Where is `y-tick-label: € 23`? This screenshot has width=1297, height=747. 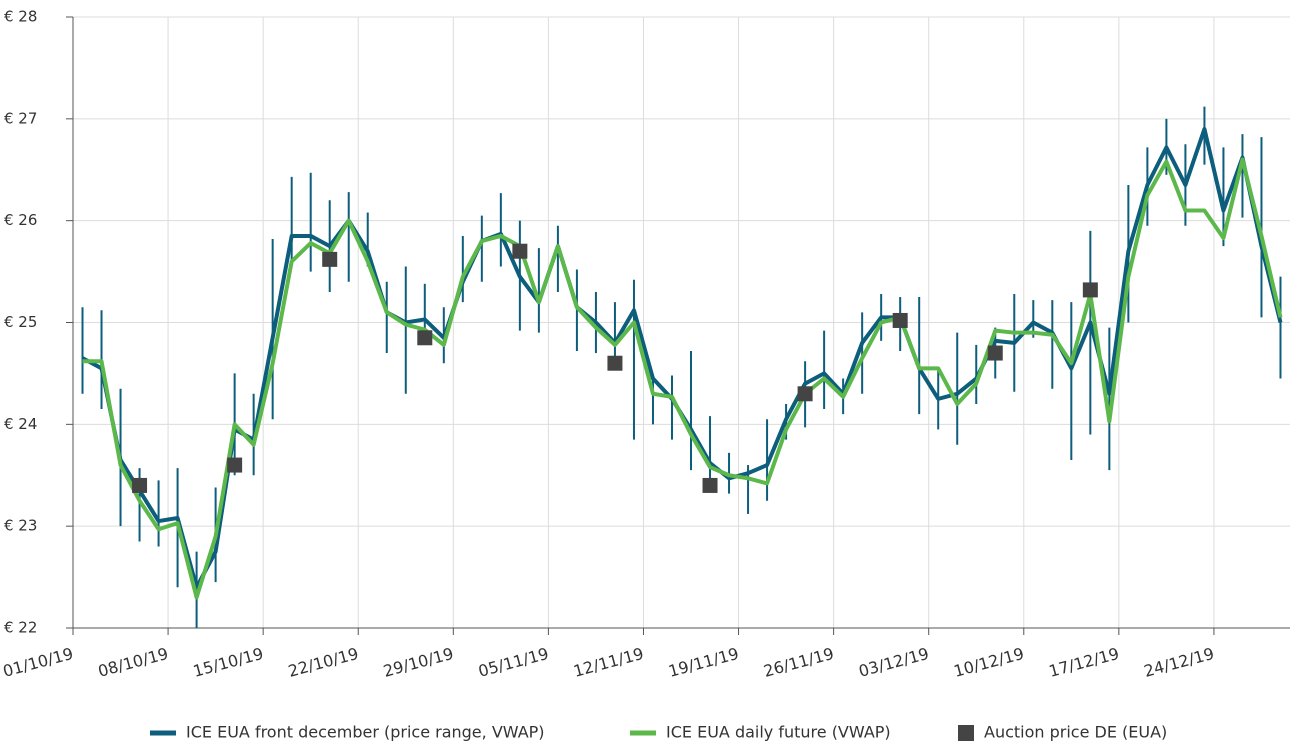
y-tick-label: € 23 is located at coordinates (20, 526).